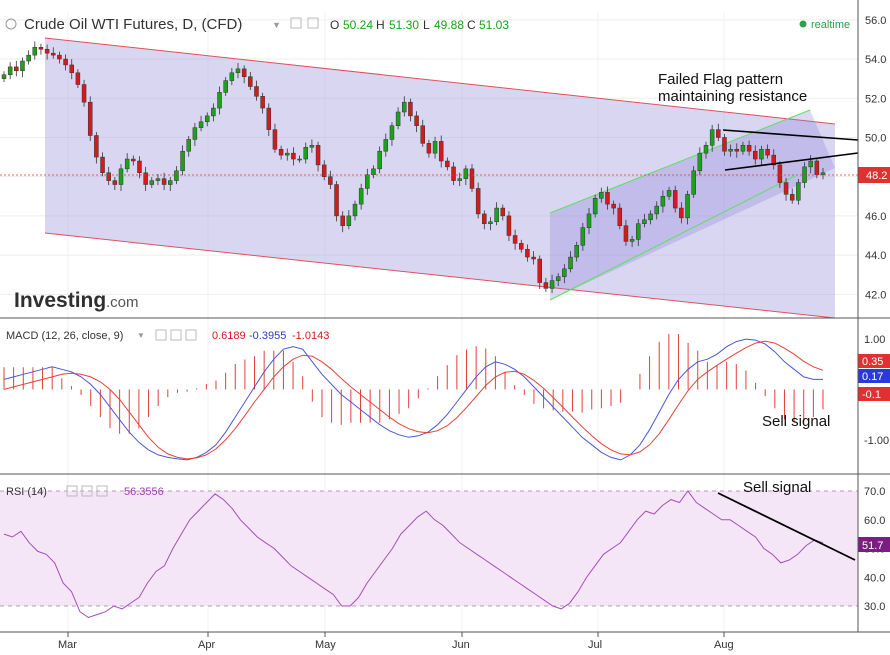 The image size is (890, 655). What do you see at coordinates (672, 238) in the screenshot?
I see `ascending-channel-lower` at bounding box center [672, 238].